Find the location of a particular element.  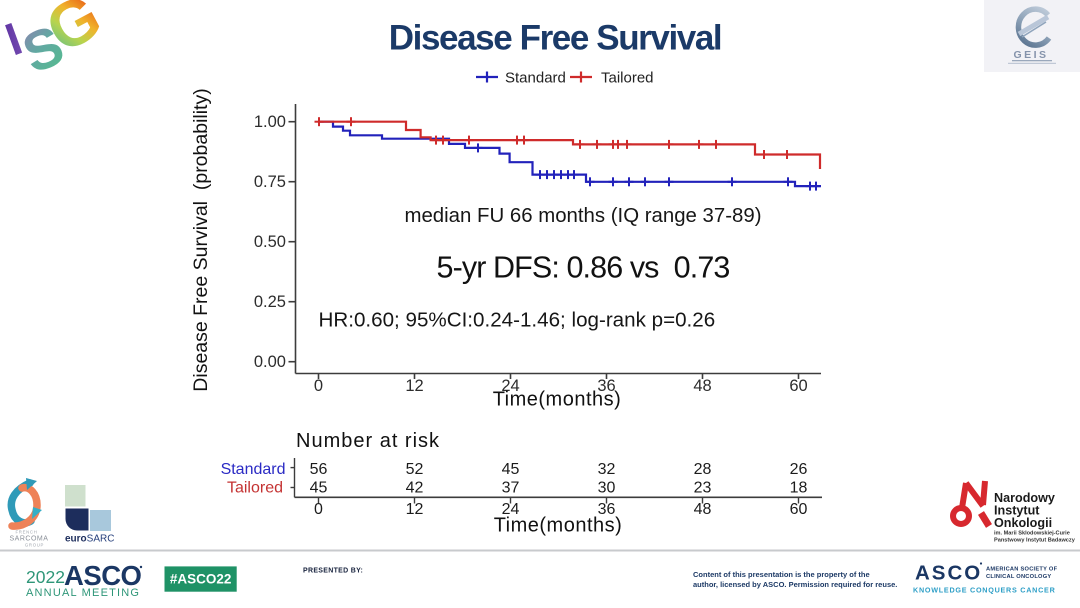

svg-text: KNOWLEDGE CONQUERS CANCER is located at coordinates (984, 590).